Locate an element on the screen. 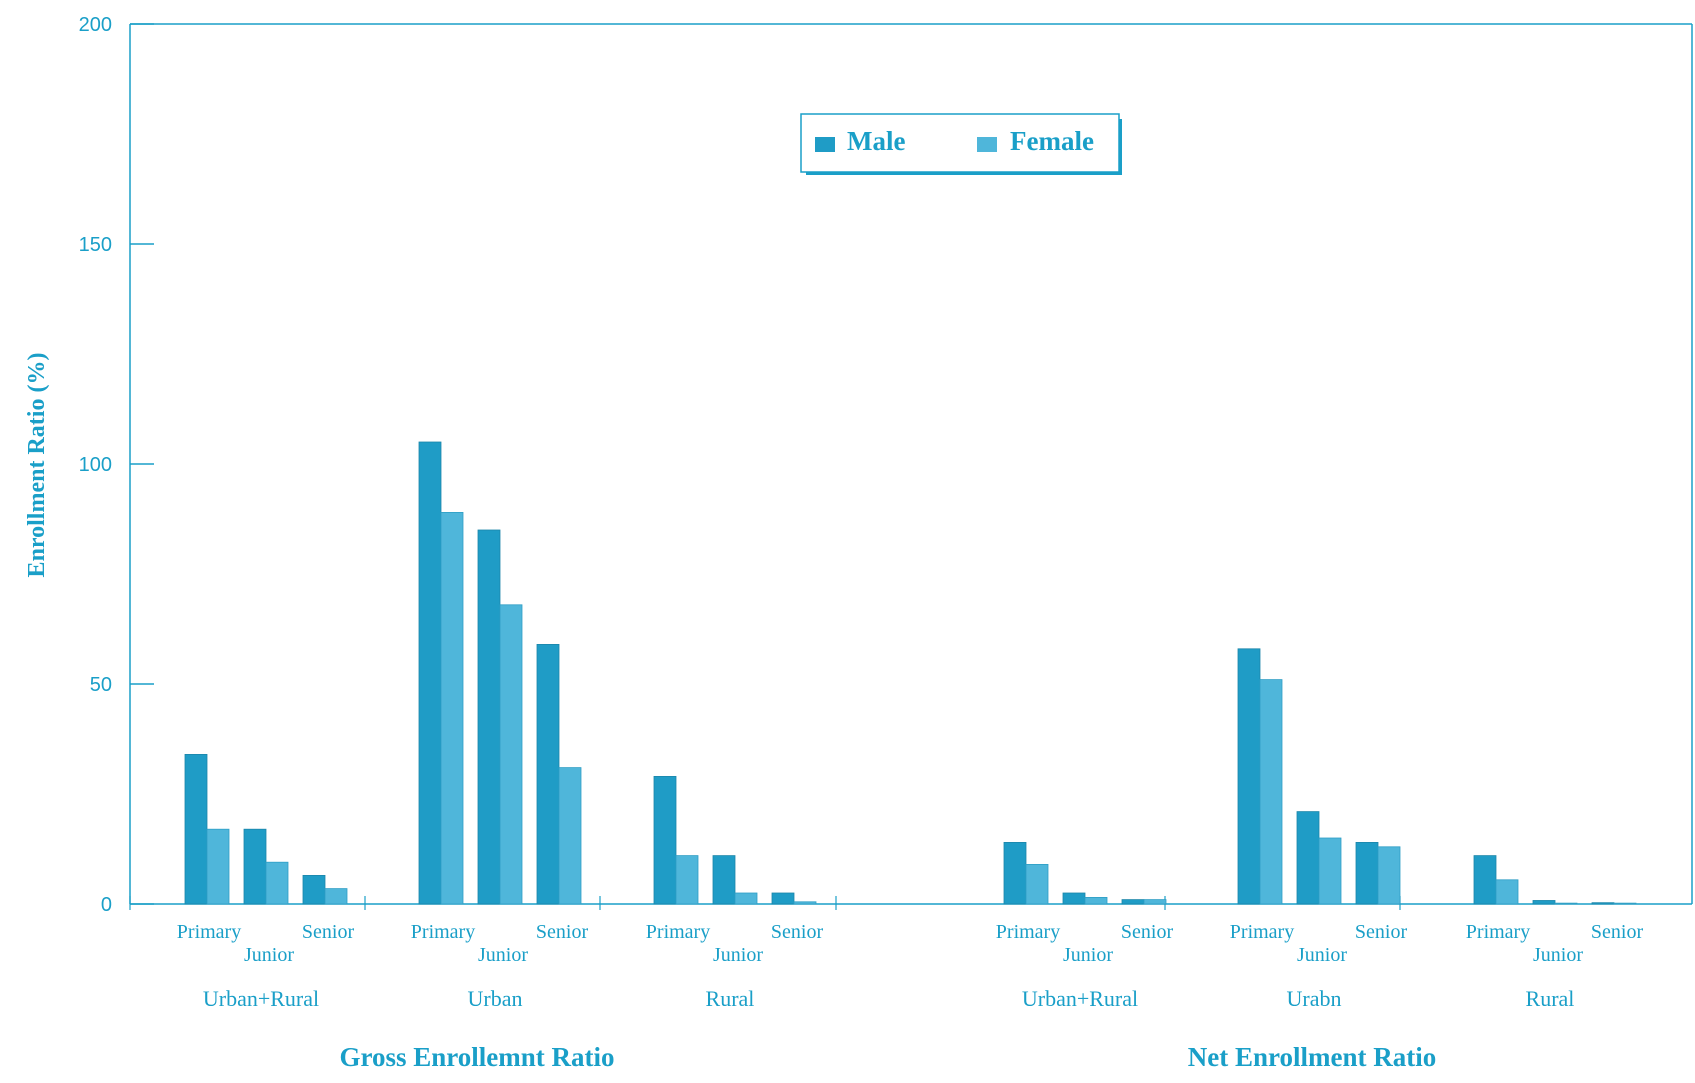 The width and height of the screenshot is (1695, 1083). y-tick-label: 200 is located at coordinates (95, 25).